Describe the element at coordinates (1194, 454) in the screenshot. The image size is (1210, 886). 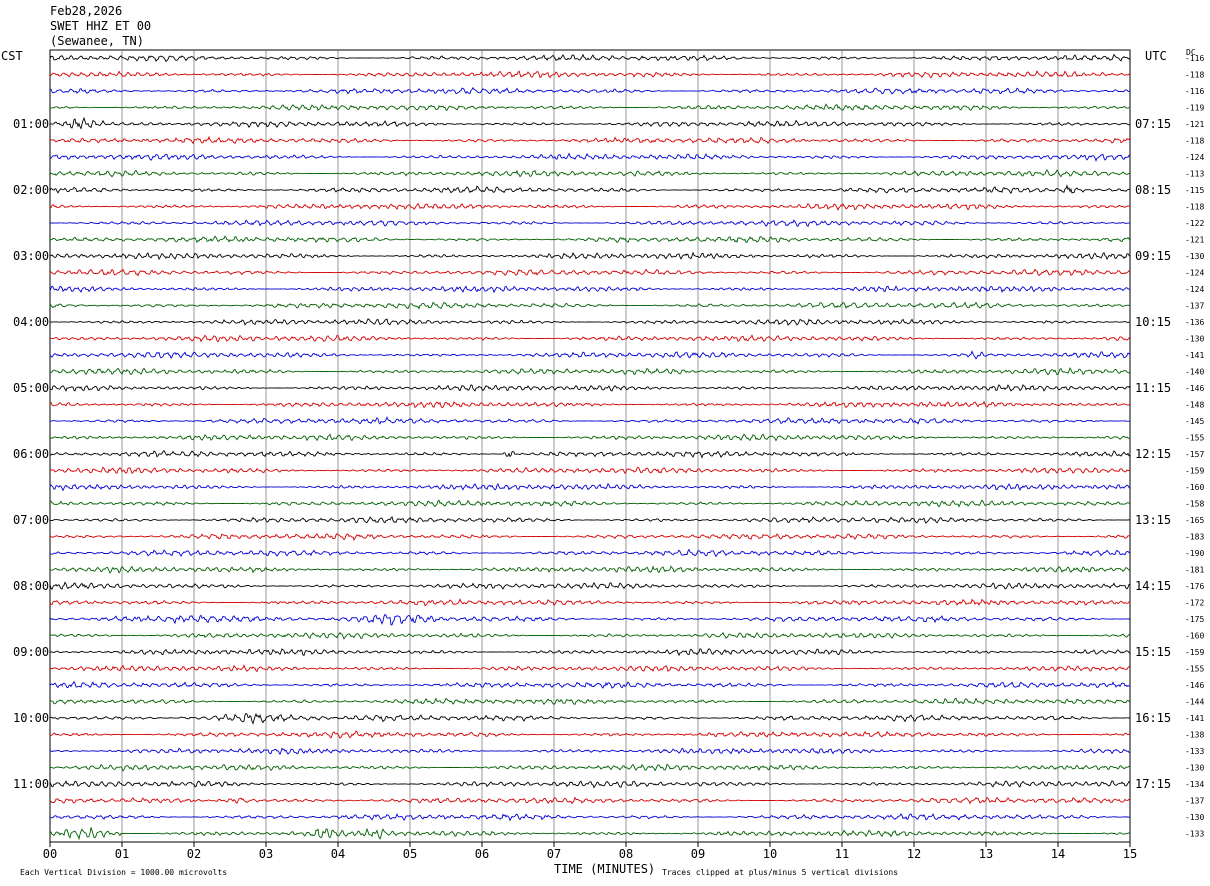
I see `dc-offset-label: -157` at that location.